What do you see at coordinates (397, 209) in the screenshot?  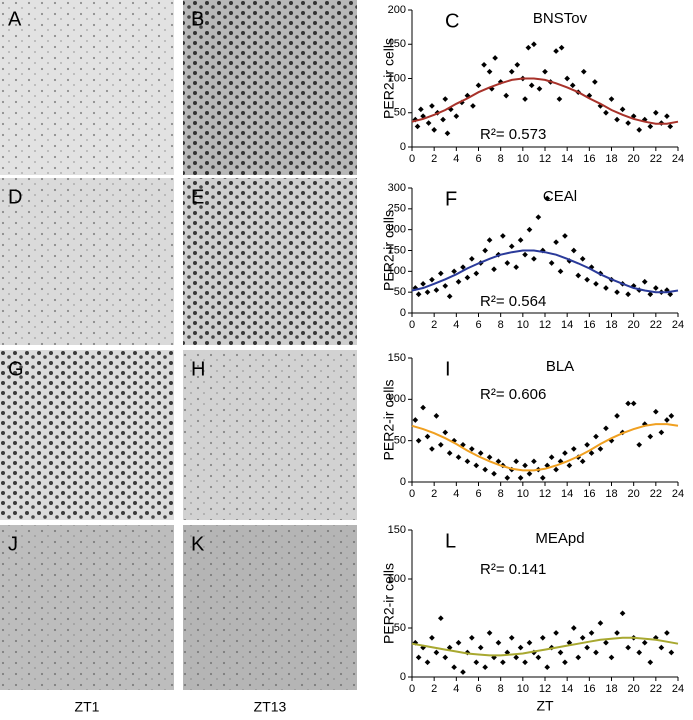 I see `y-tick-label: 250` at bounding box center [397, 209].